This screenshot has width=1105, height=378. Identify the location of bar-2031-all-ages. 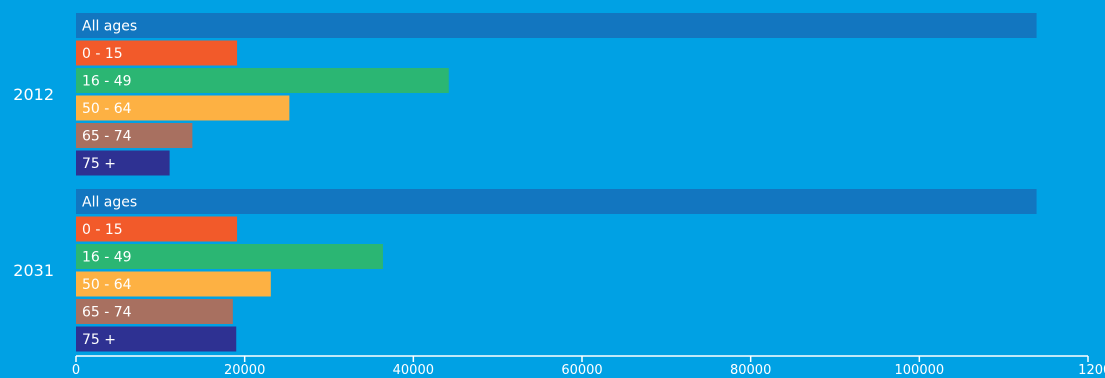
(556, 201).